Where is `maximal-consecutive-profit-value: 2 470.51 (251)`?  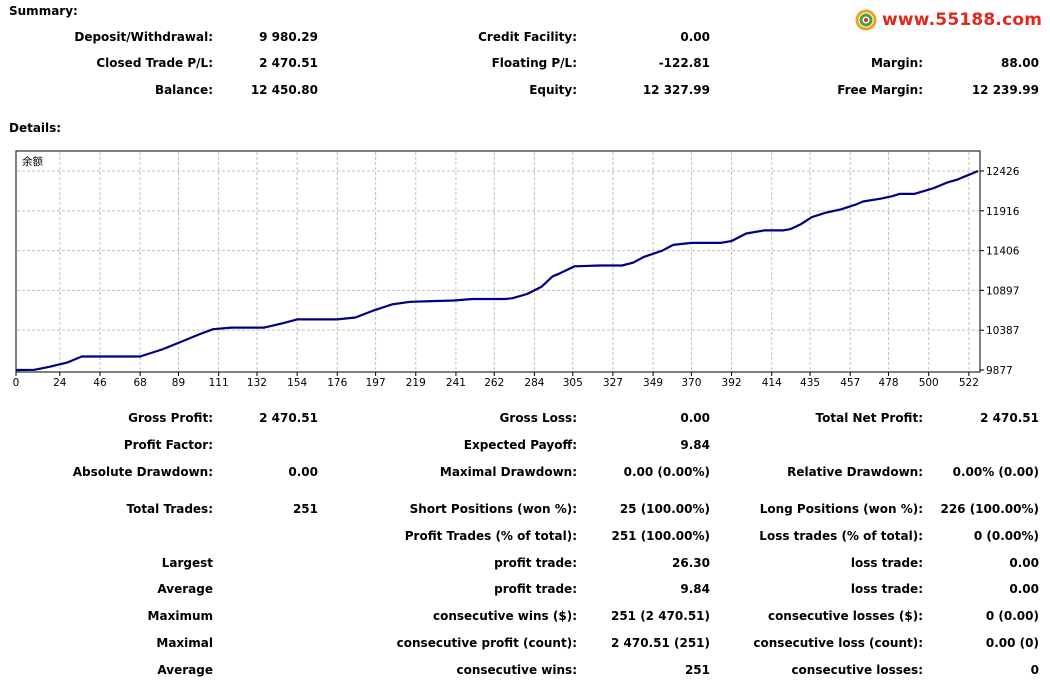 maximal-consecutive-profit-value: 2 470.51 (251) is located at coordinates (660, 643).